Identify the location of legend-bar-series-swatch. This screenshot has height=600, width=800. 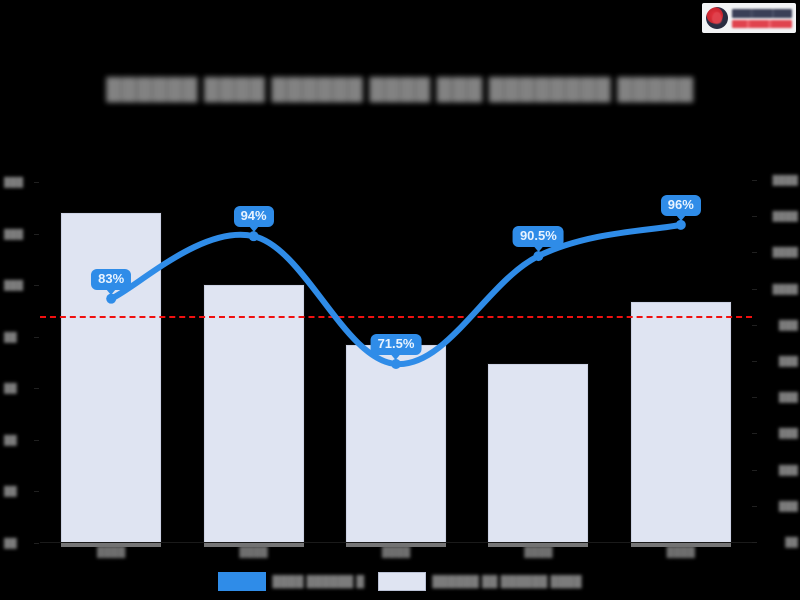
(402, 581).